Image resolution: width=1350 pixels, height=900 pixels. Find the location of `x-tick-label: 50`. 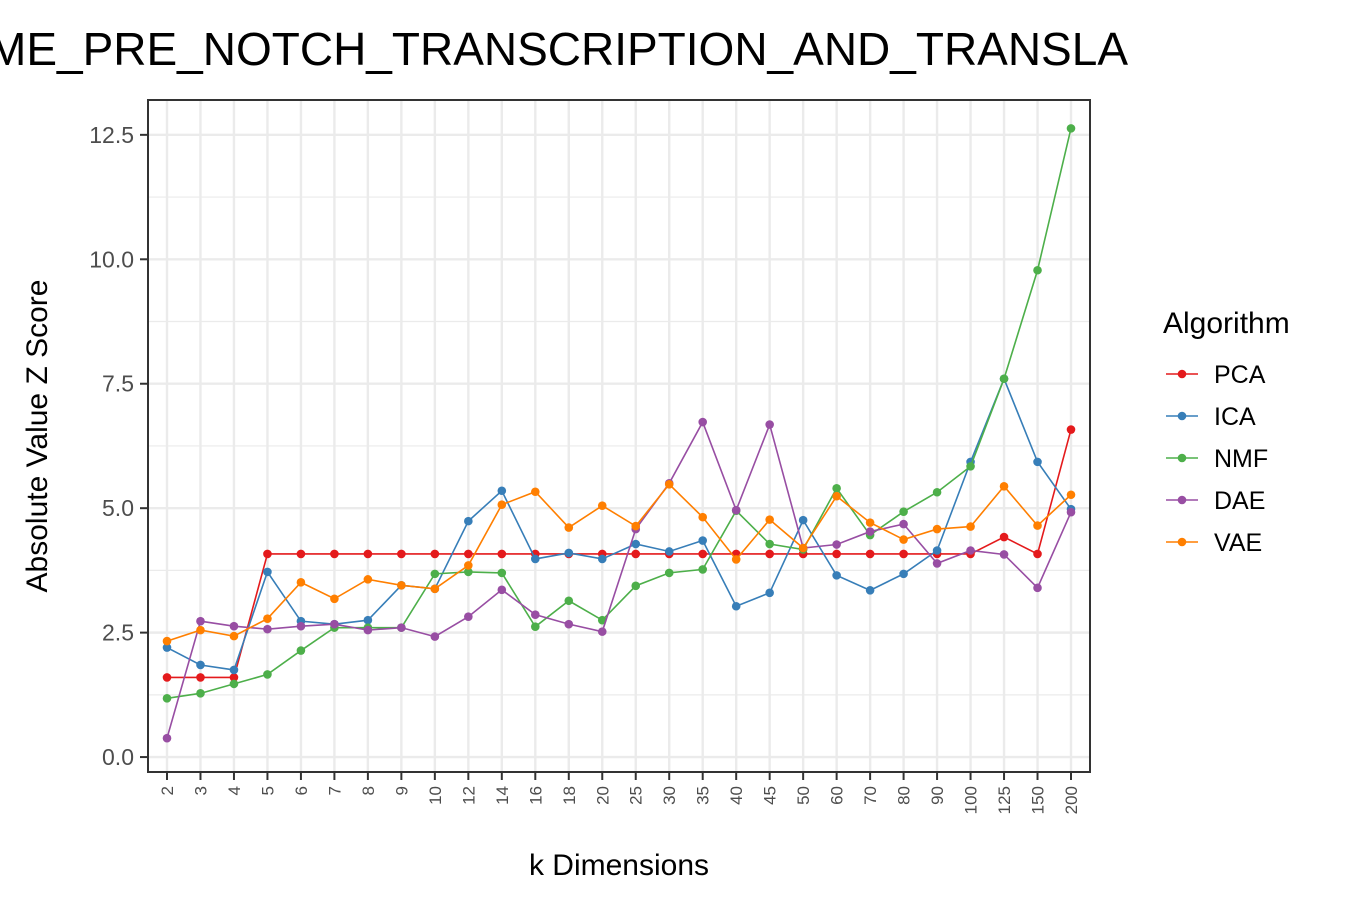

x-tick-label: 50 is located at coordinates (803, 795).